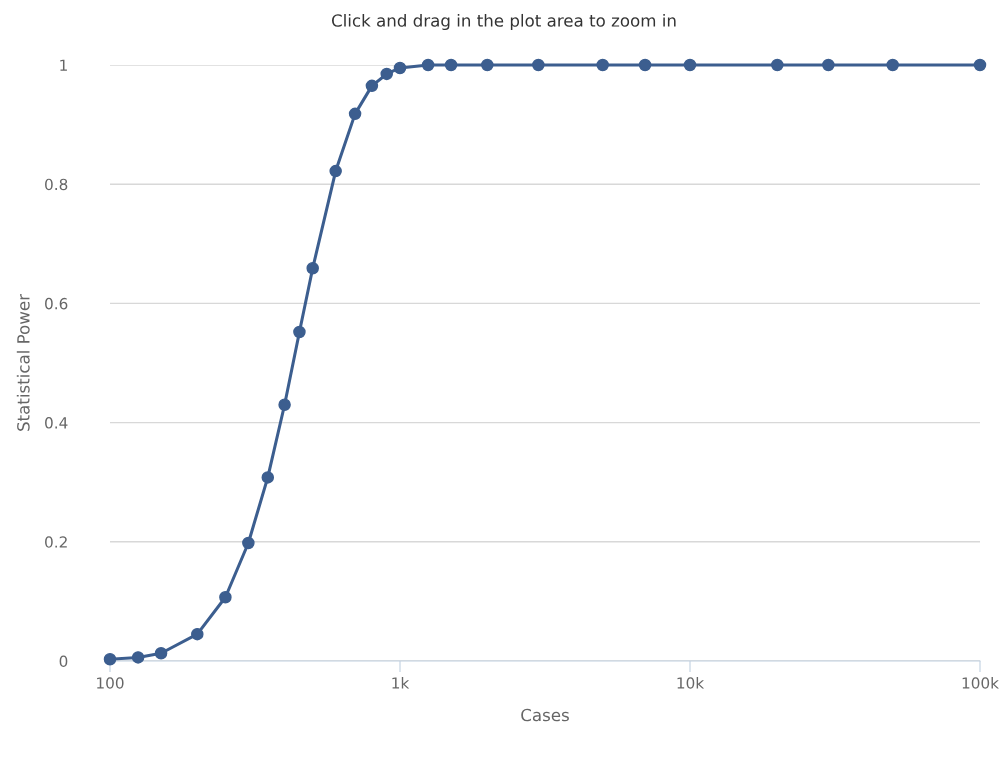  Describe the element at coordinates (691, 682) in the screenshot. I see `x-tick-label: 10k` at that location.